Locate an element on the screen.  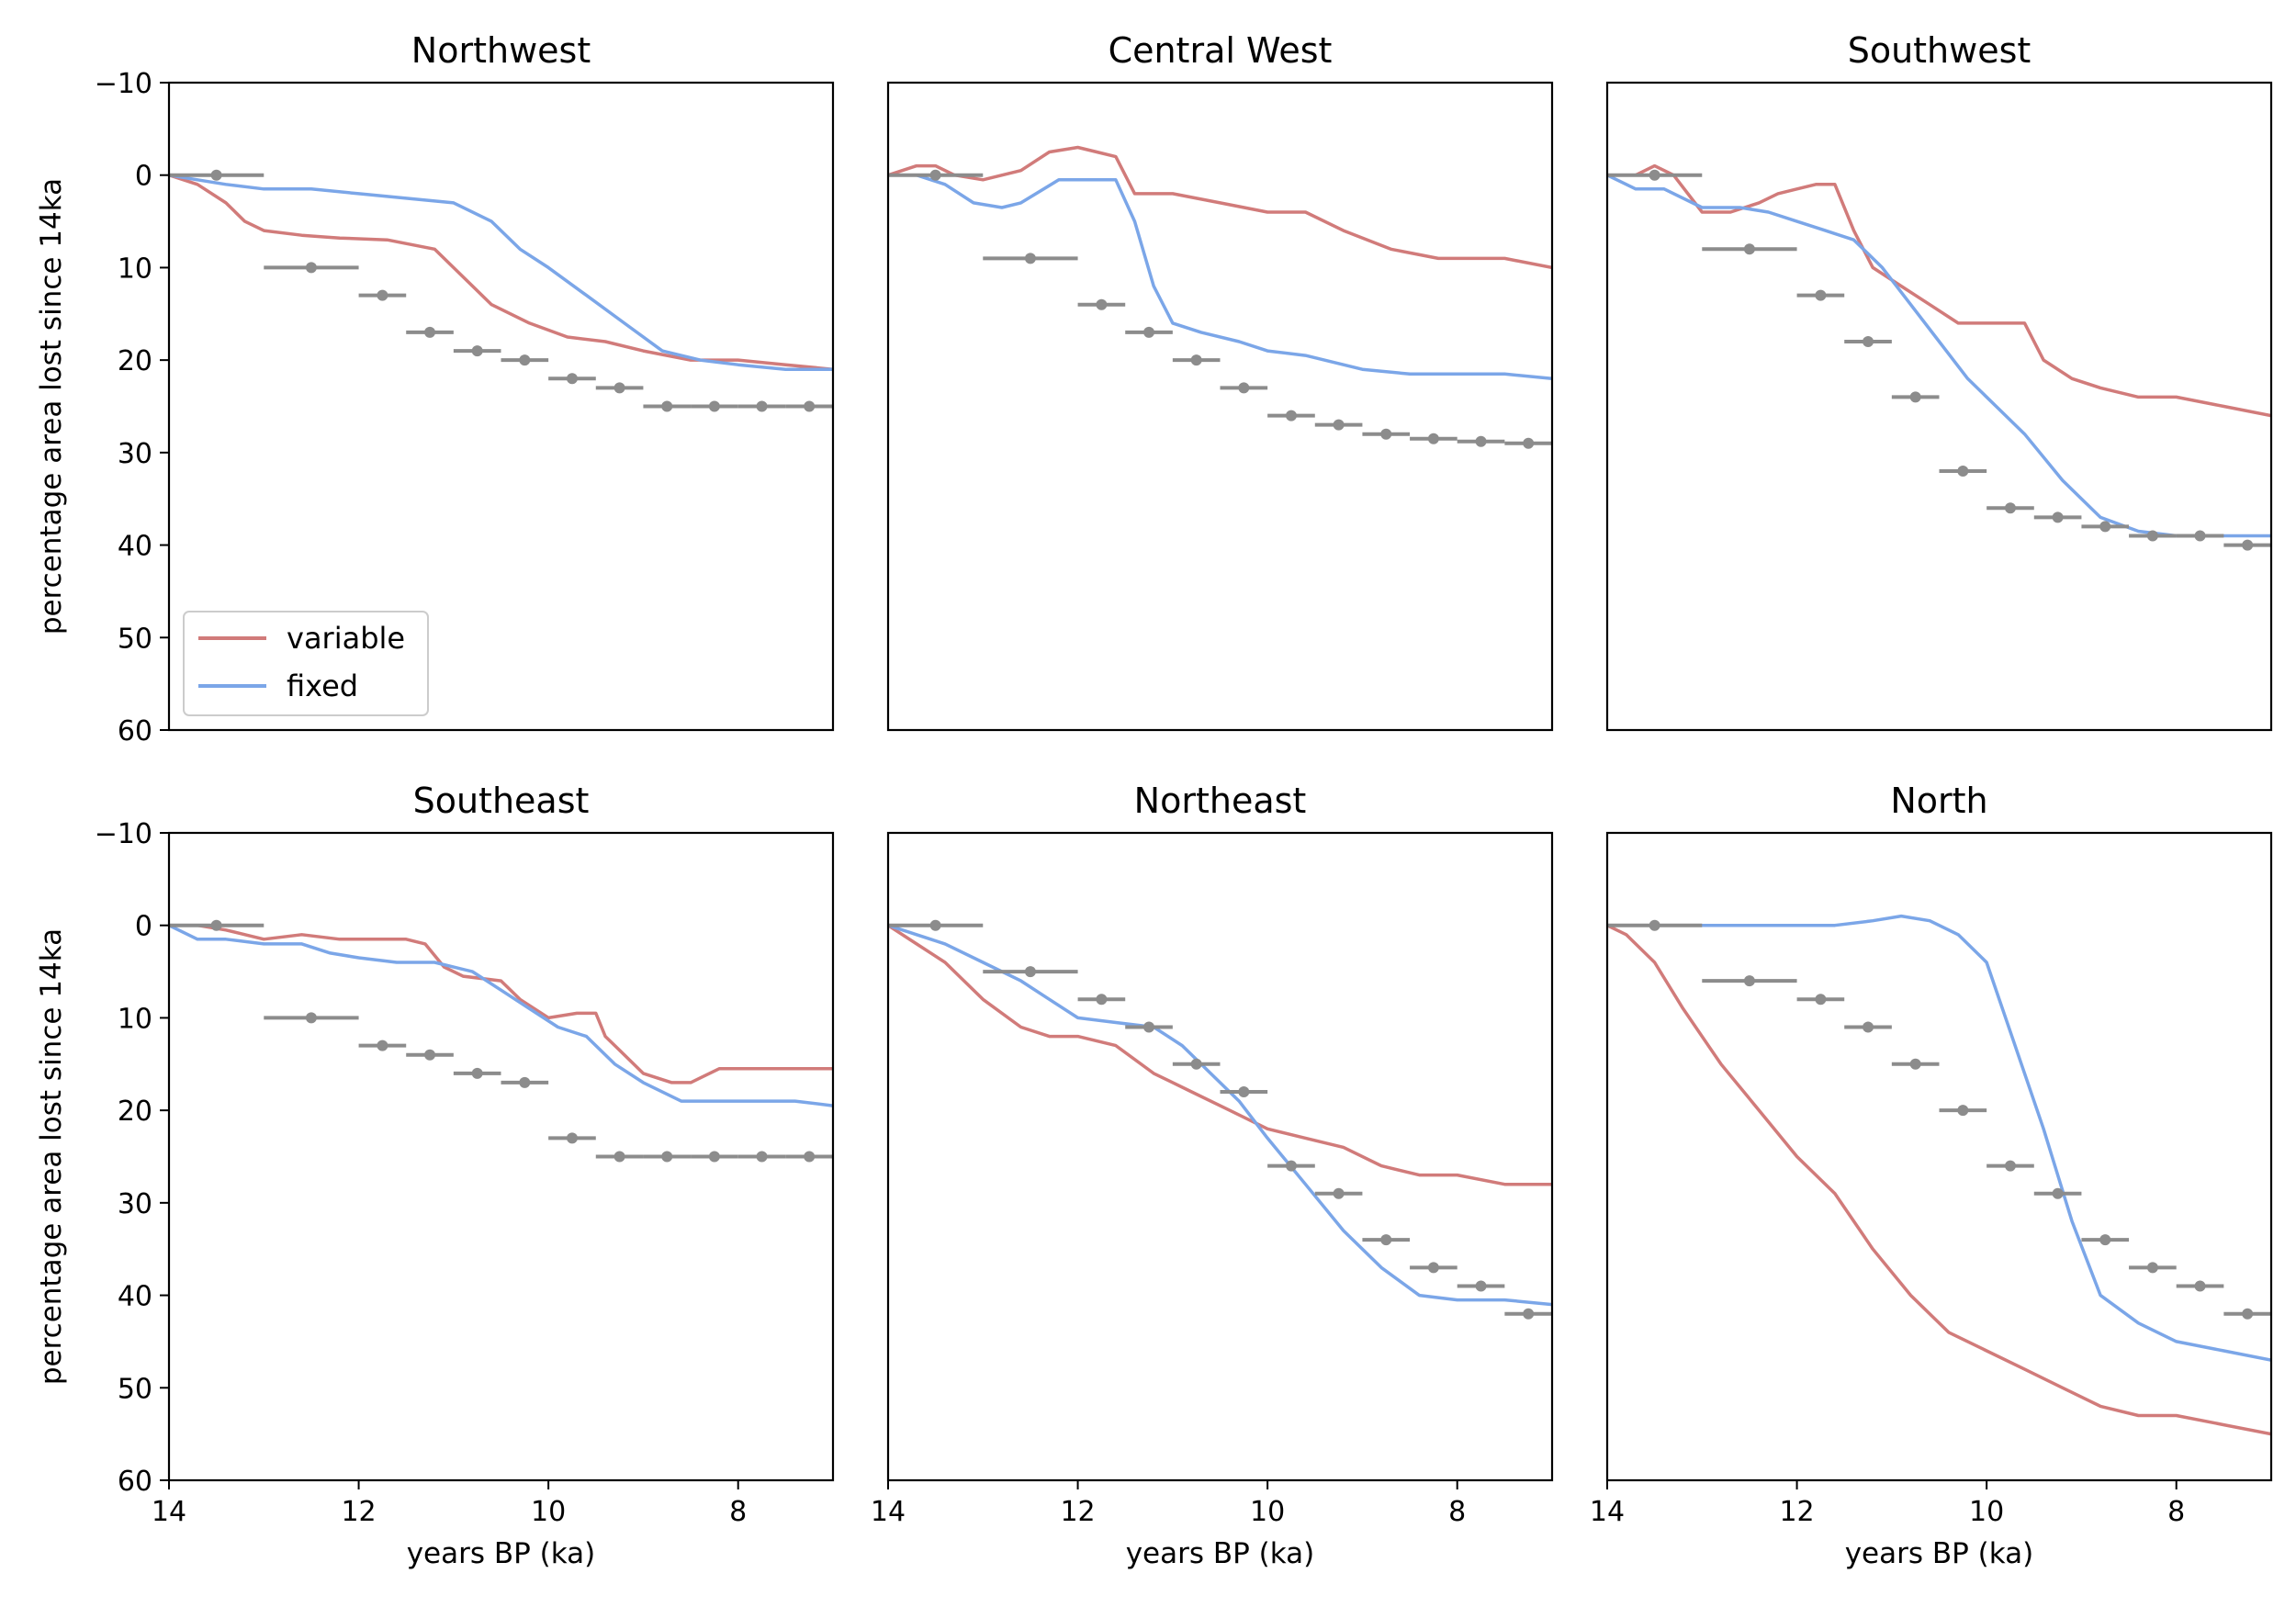
plot-area-north is located at coordinates (1939, 1175).